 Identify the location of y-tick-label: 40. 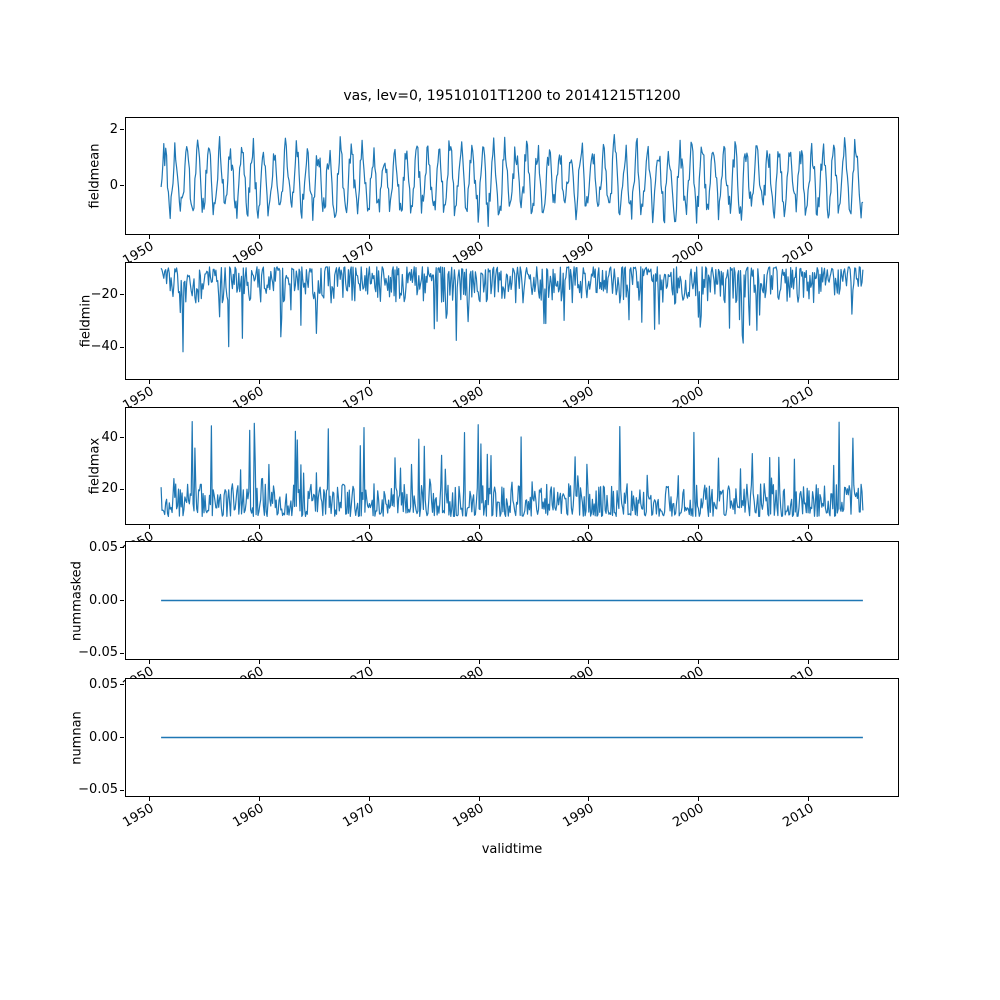
(109, 437).